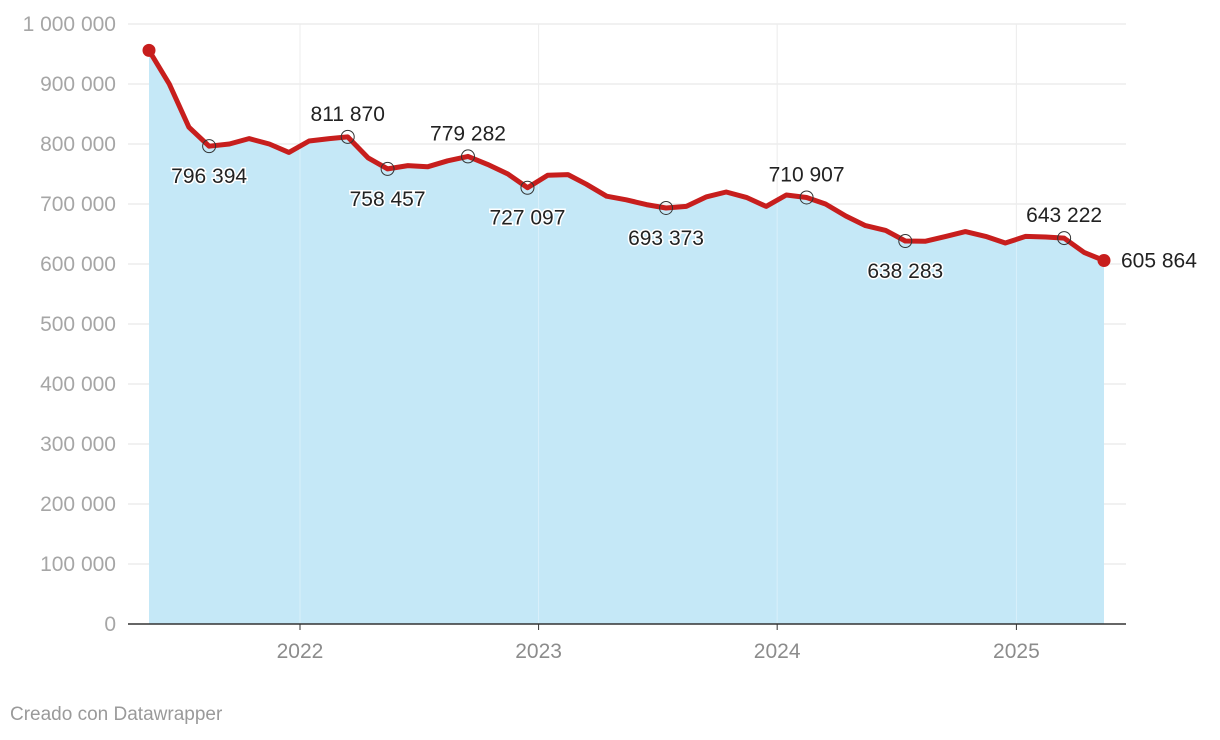 This screenshot has width=1220, height=740. Describe the element at coordinates (807, 174) in the screenshot. I see `data-label: 710 907` at that location.